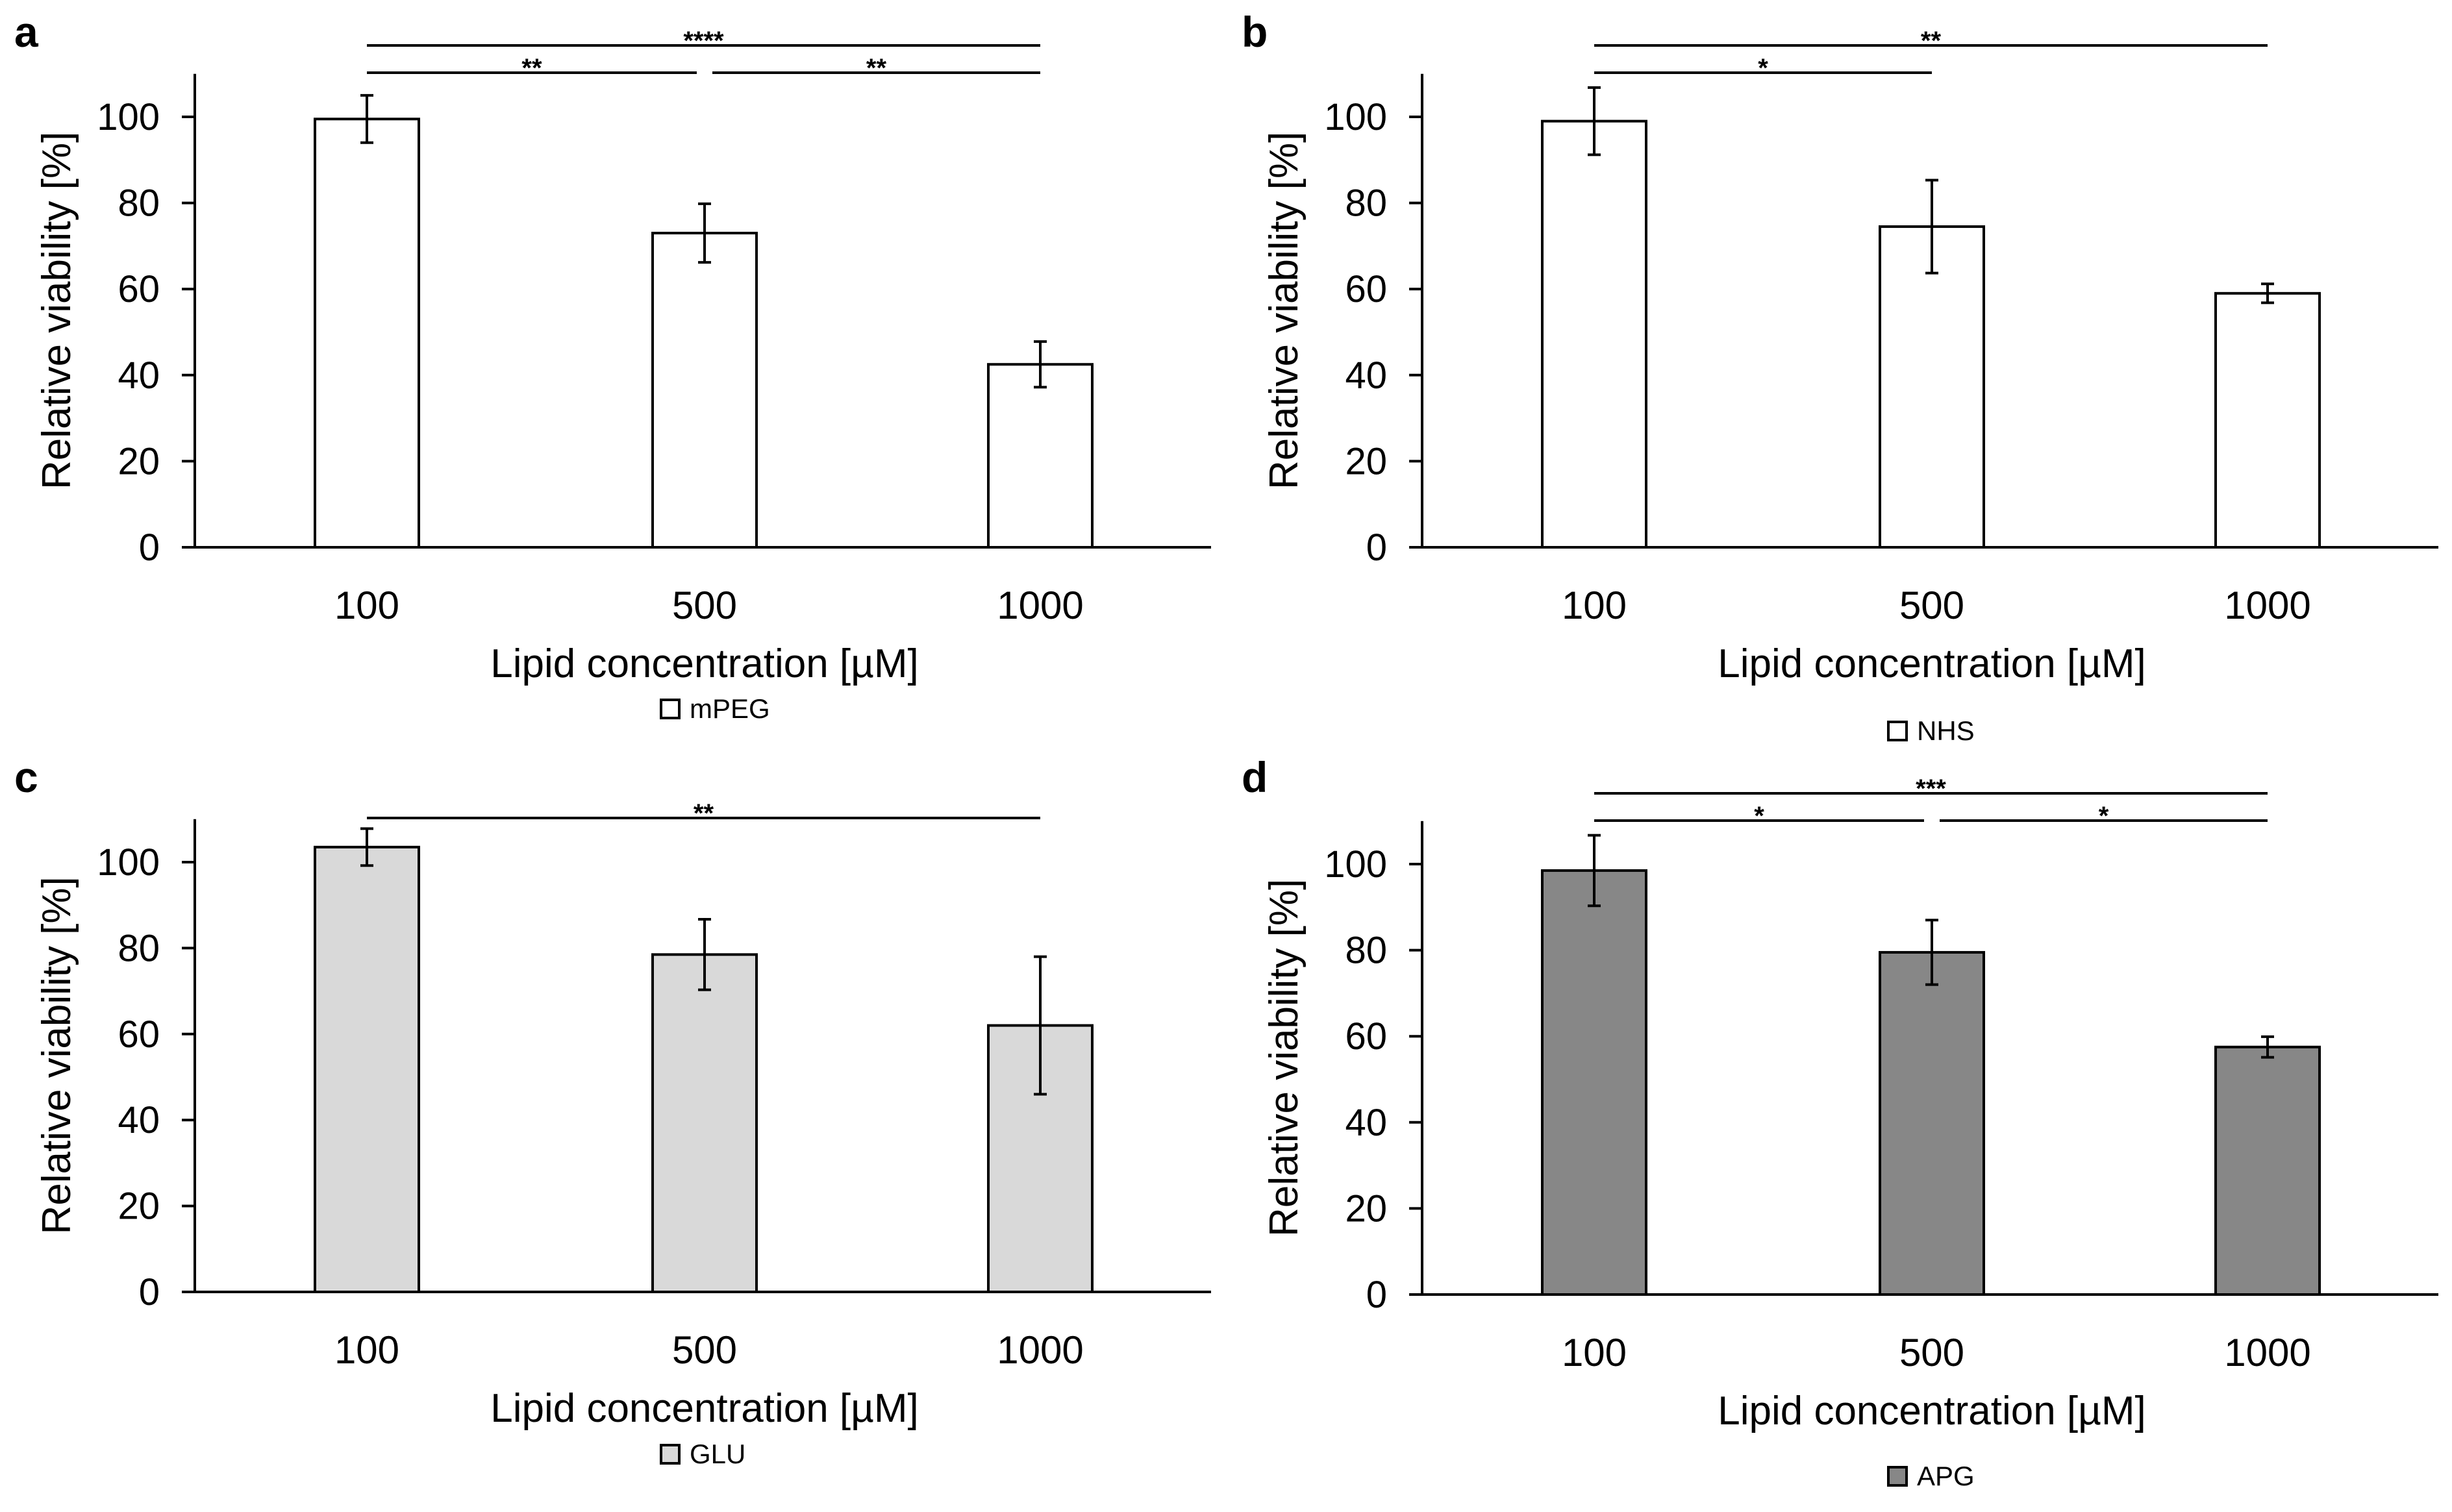 The width and height of the screenshot is (2452, 1512). I want to click on legend-label: APG, so click(1946, 1476).